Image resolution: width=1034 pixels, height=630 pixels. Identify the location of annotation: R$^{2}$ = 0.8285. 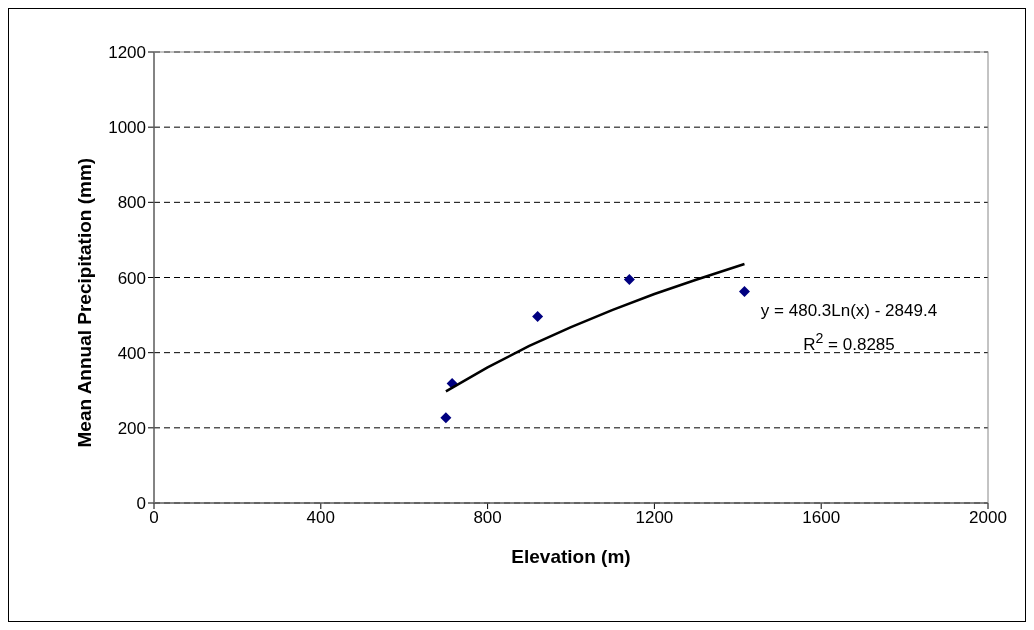
(849, 342).